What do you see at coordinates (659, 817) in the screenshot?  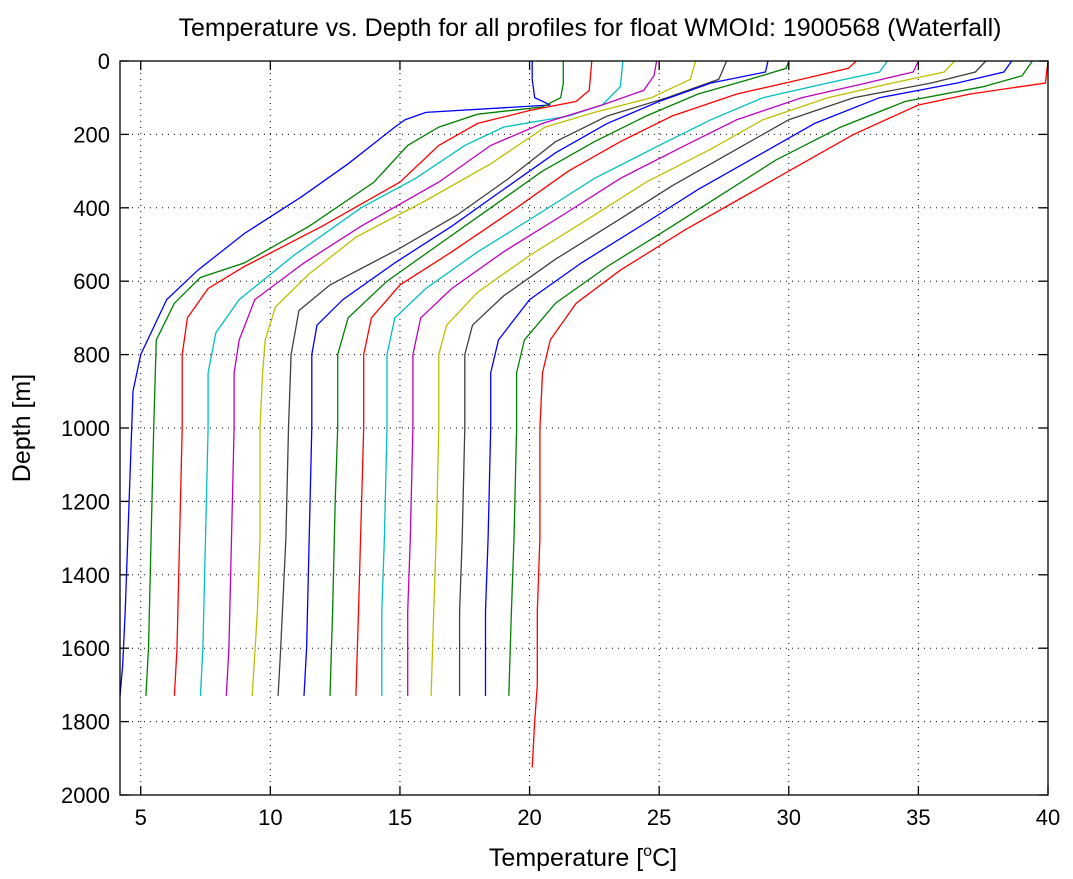 I see `x-tick-label: 25` at bounding box center [659, 817].